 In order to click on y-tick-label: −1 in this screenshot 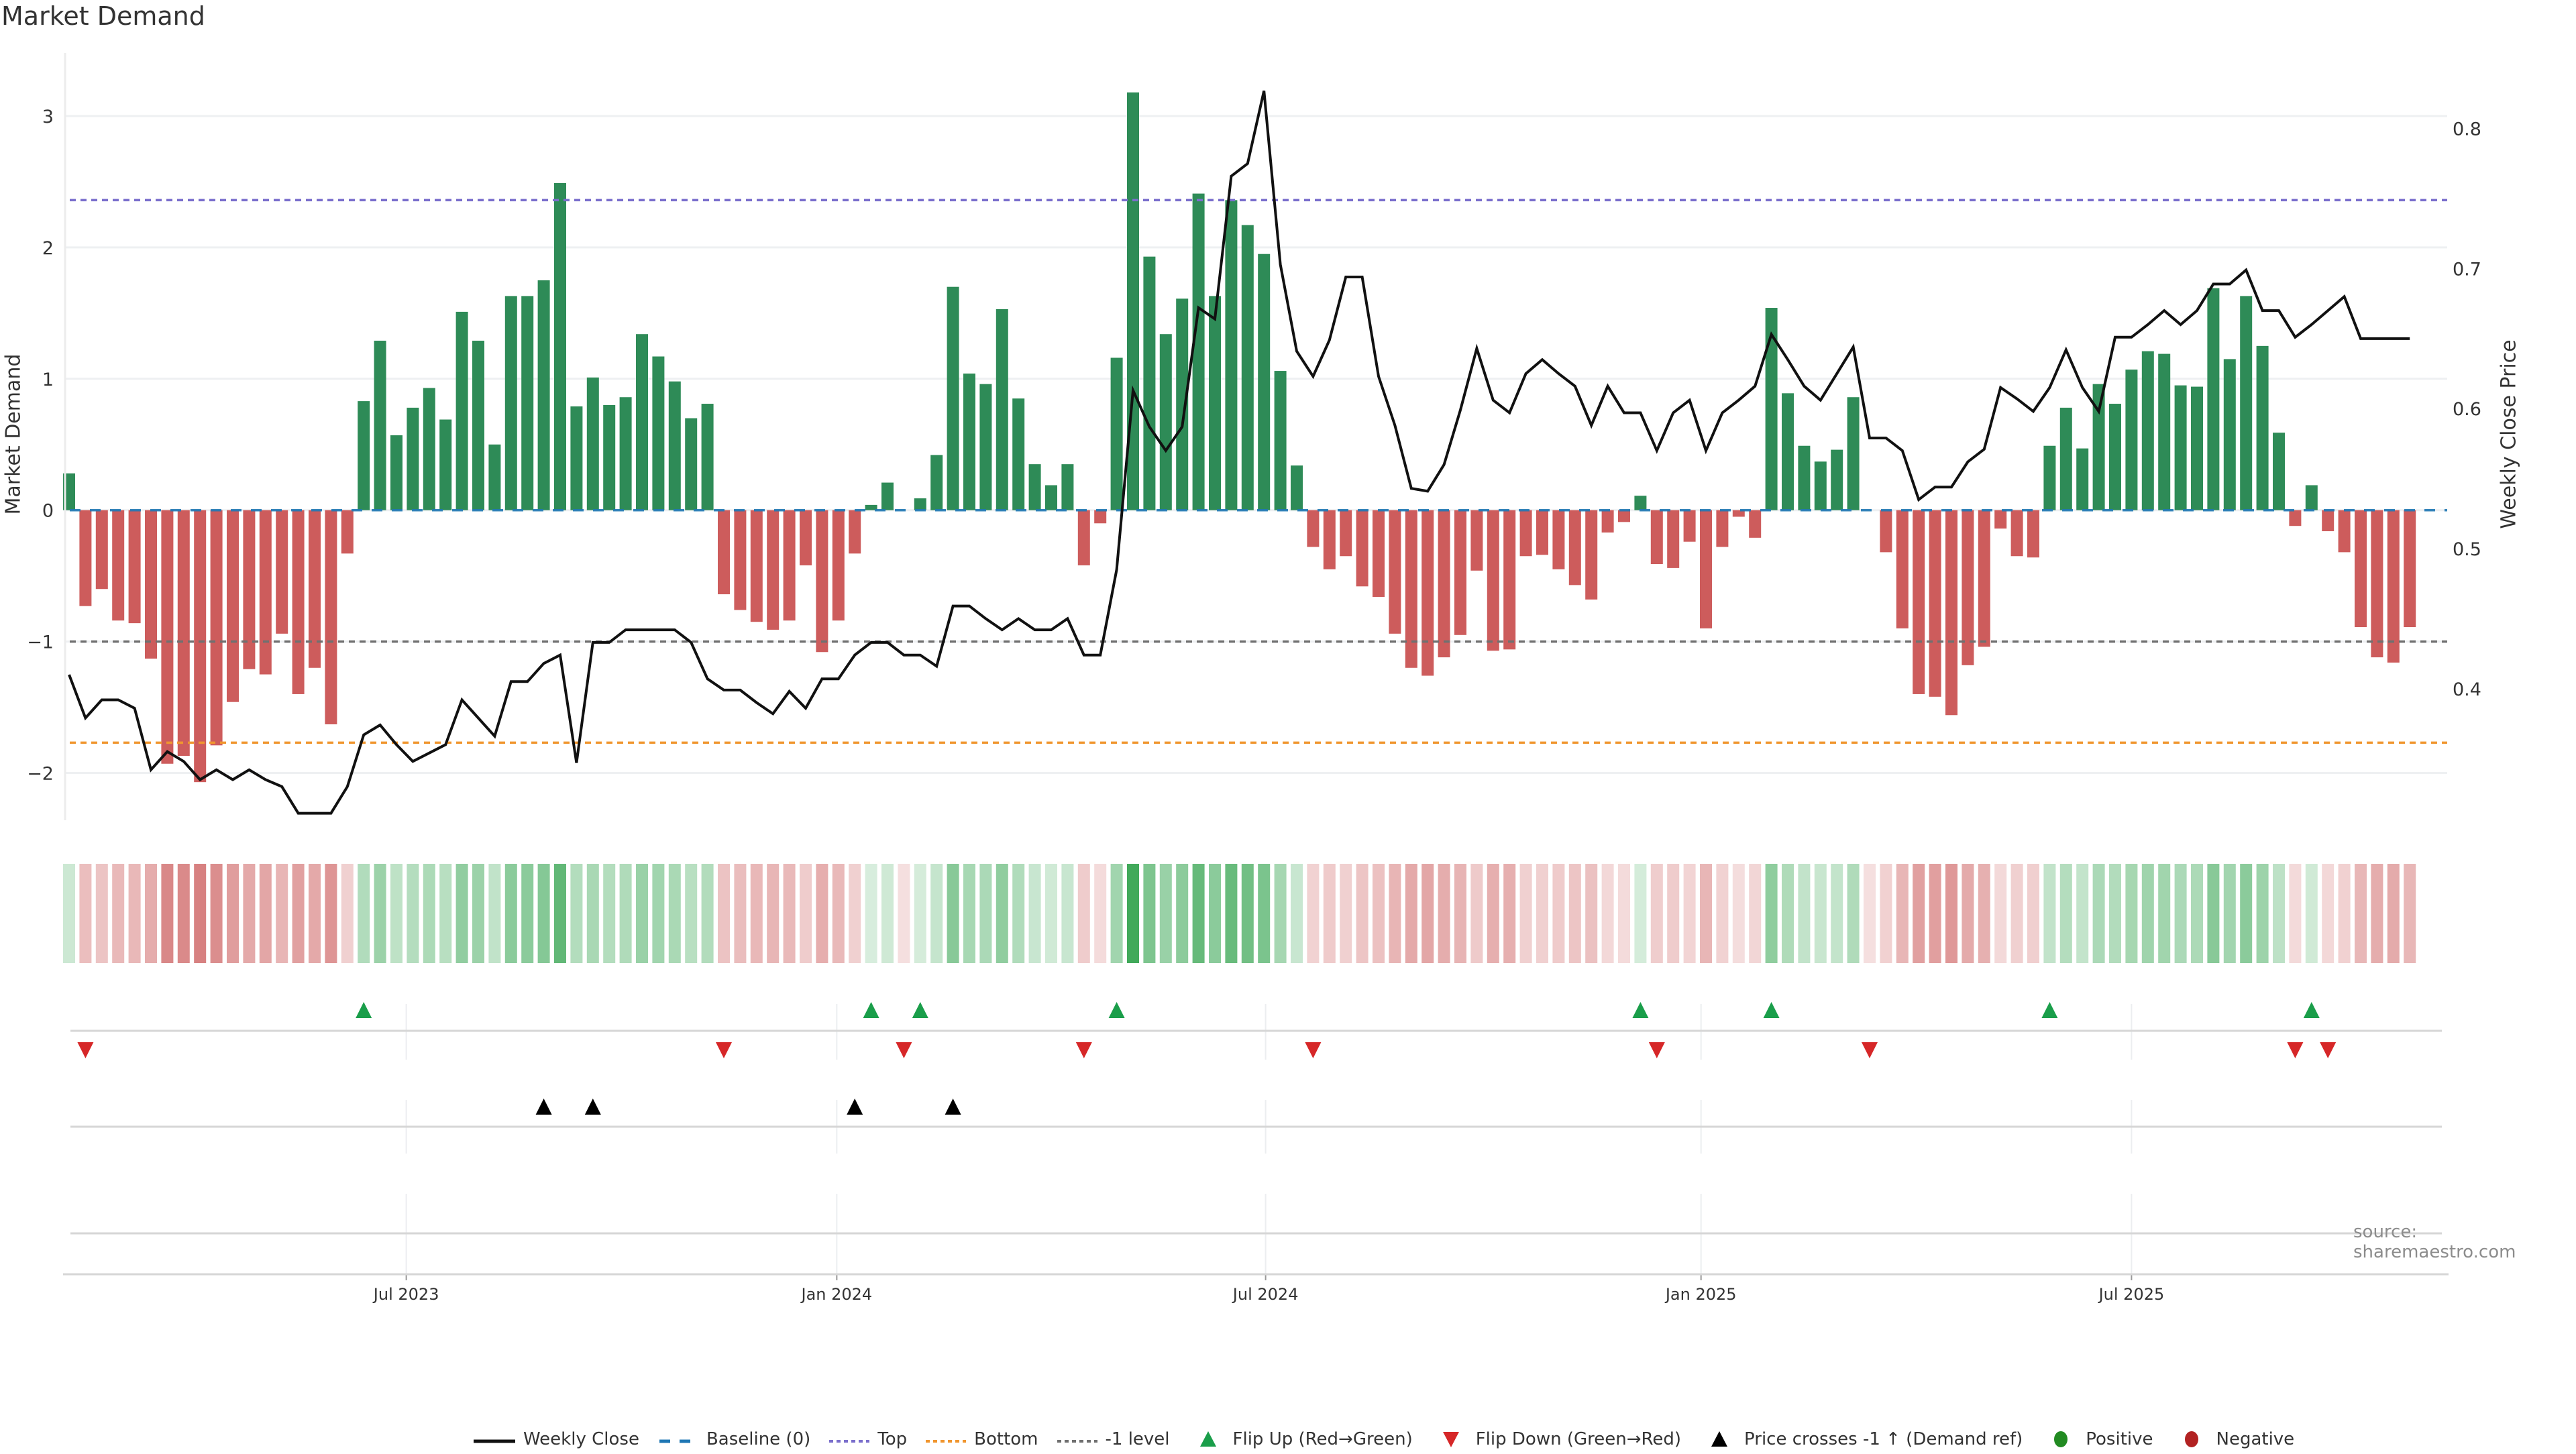, I will do `click(40, 642)`.